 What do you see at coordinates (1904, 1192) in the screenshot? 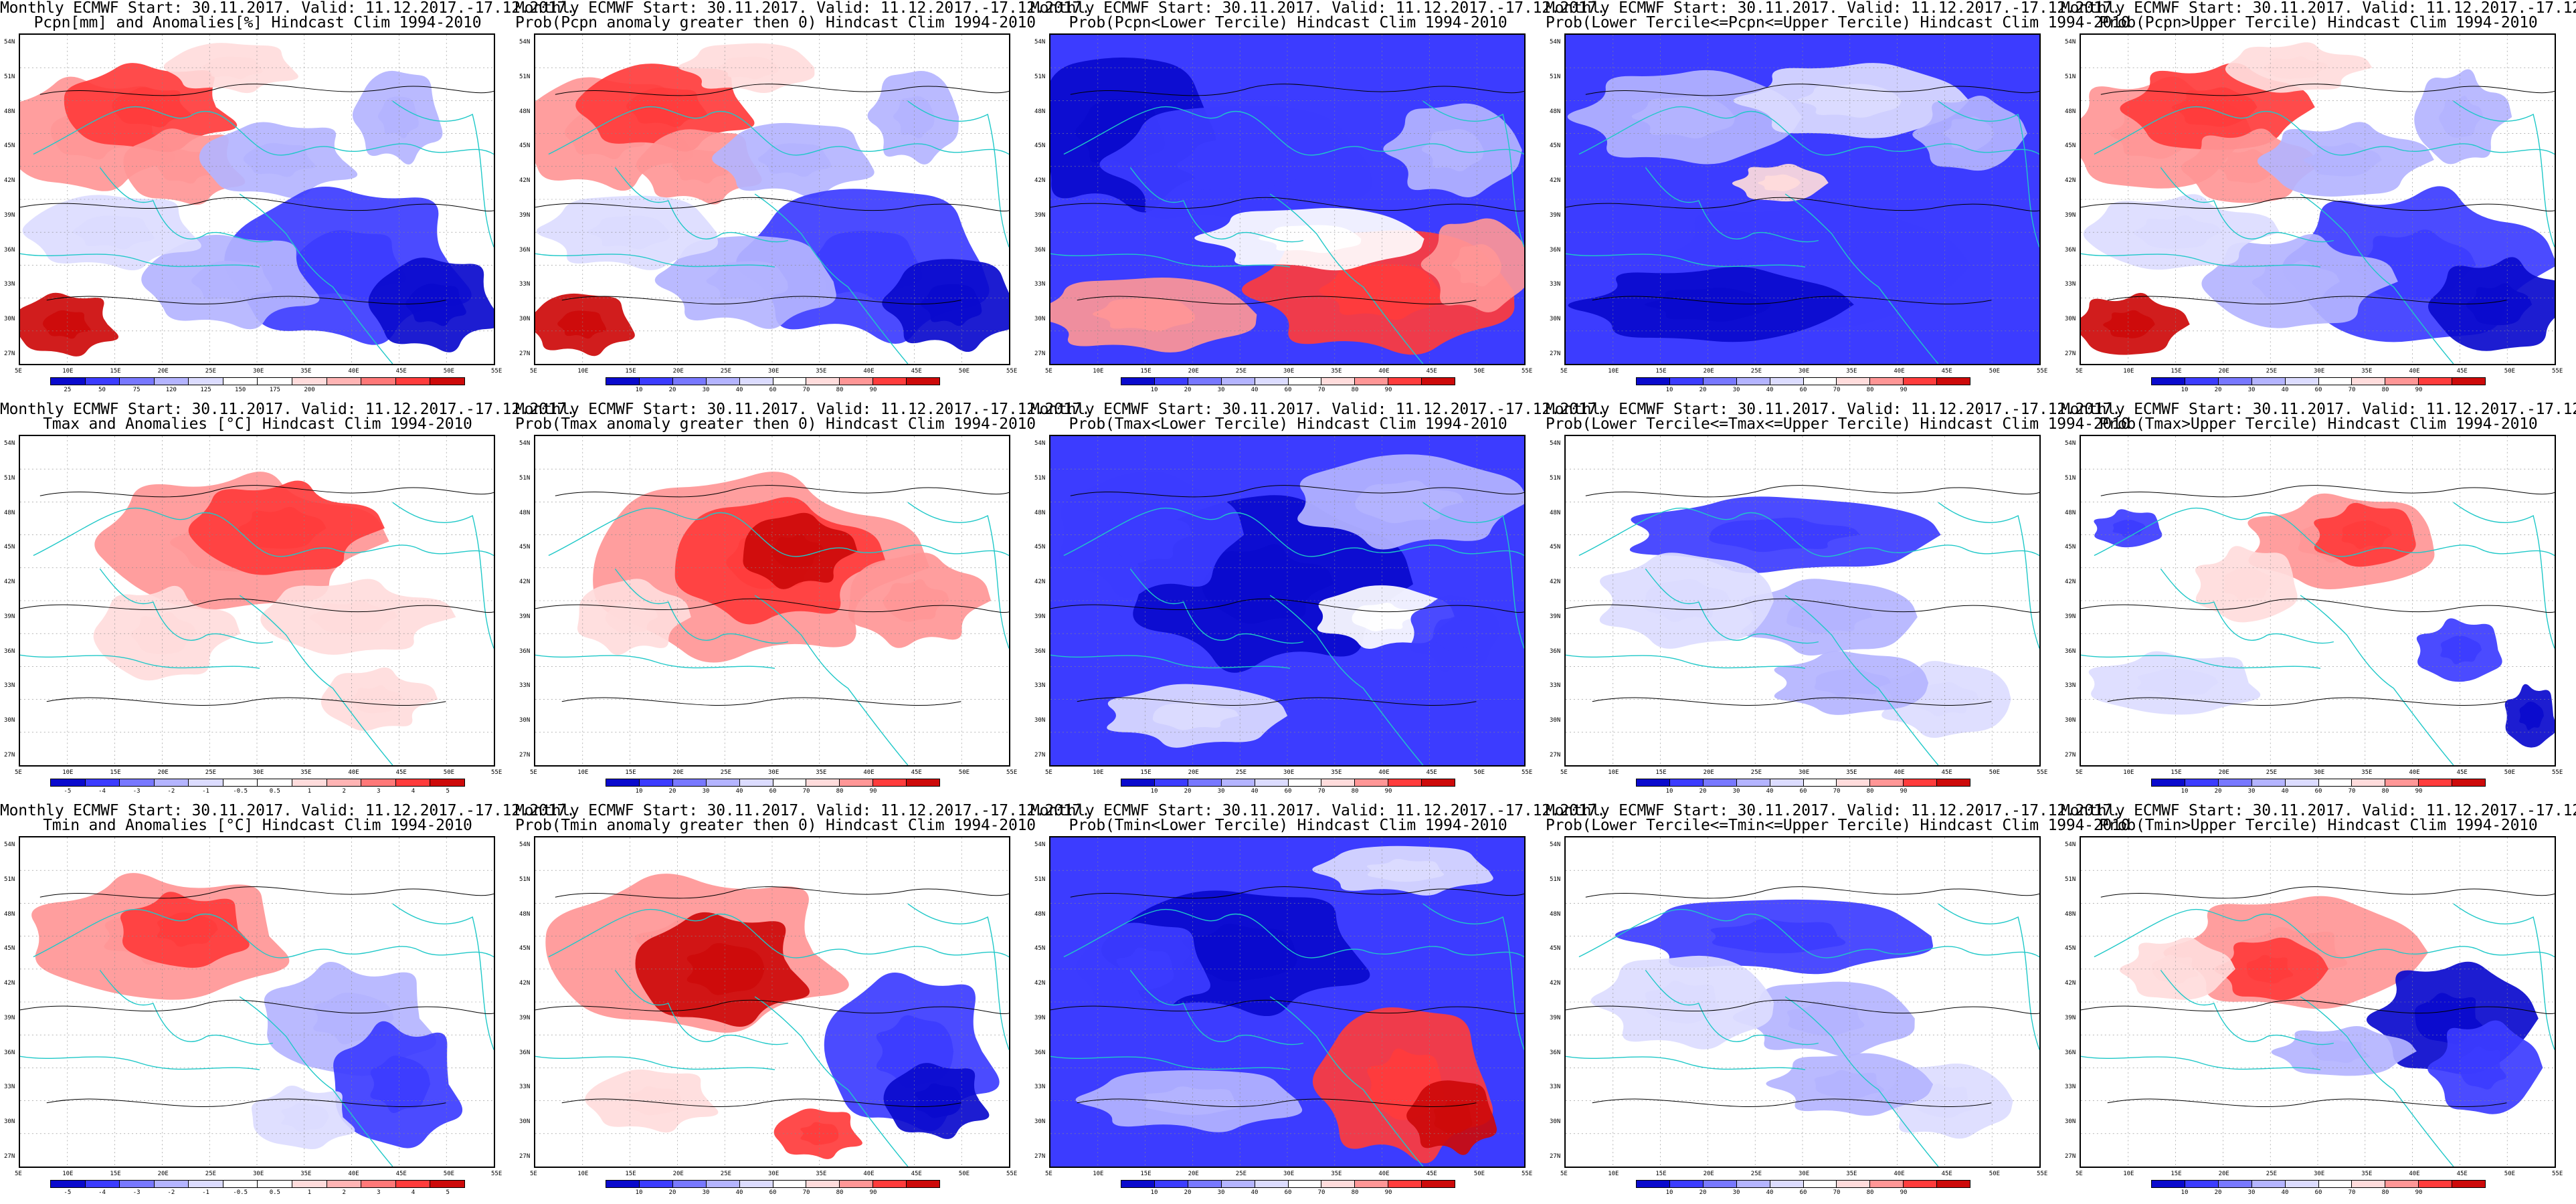
I see `colorbar-tick-label: 90` at bounding box center [1904, 1192].